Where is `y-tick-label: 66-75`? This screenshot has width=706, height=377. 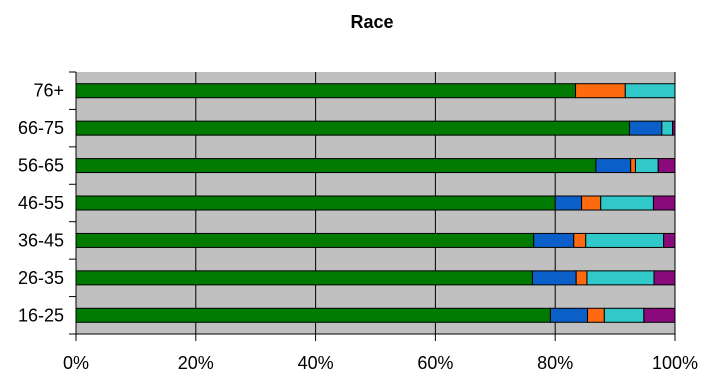
y-tick-label: 66-75 is located at coordinates (41, 128).